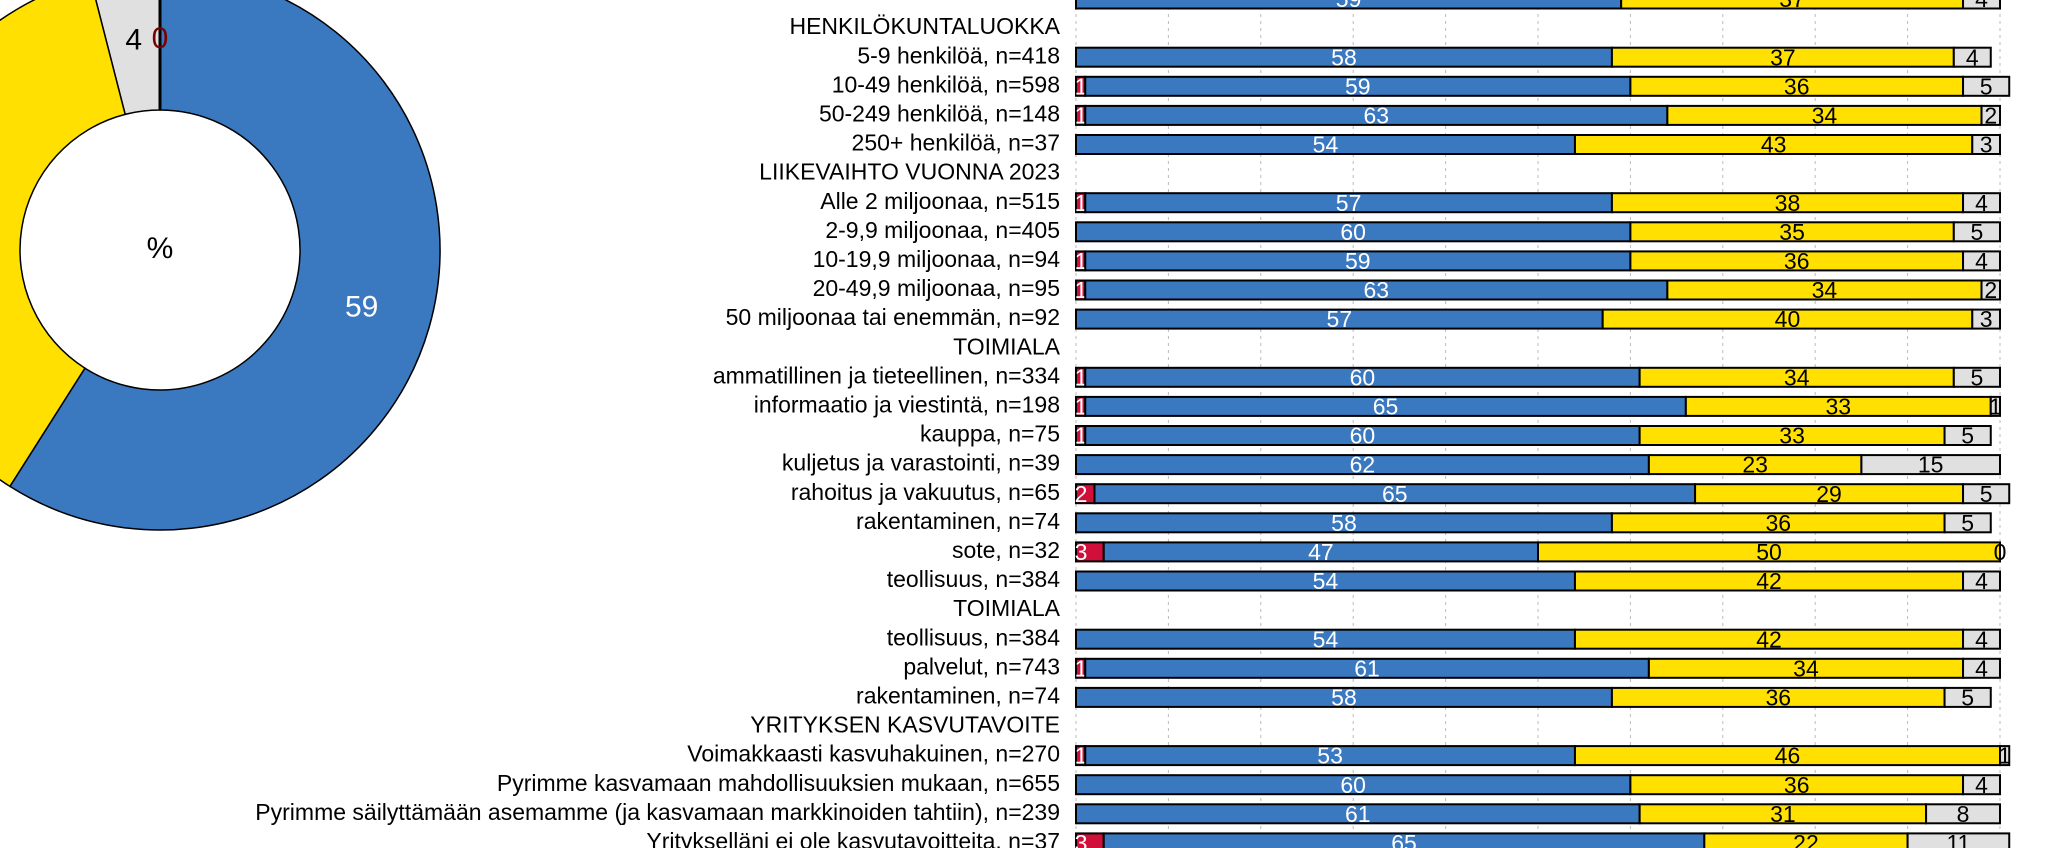  I want to click on donut-value-label: 4, so click(133, 40).